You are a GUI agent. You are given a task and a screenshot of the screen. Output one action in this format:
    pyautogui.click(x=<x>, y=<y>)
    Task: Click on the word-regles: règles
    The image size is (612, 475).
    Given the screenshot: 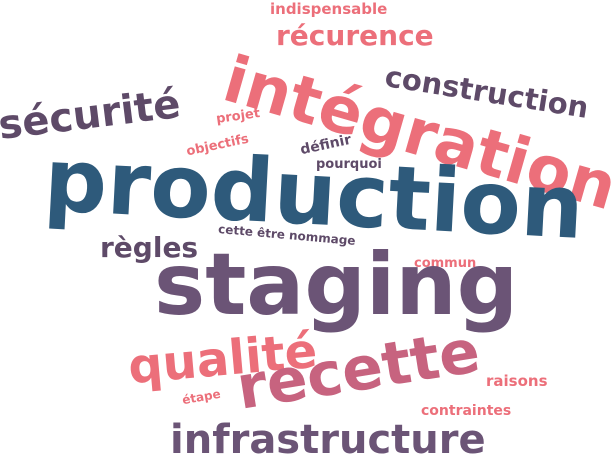 What is the action you would take?
    pyautogui.click(x=149, y=247)
    